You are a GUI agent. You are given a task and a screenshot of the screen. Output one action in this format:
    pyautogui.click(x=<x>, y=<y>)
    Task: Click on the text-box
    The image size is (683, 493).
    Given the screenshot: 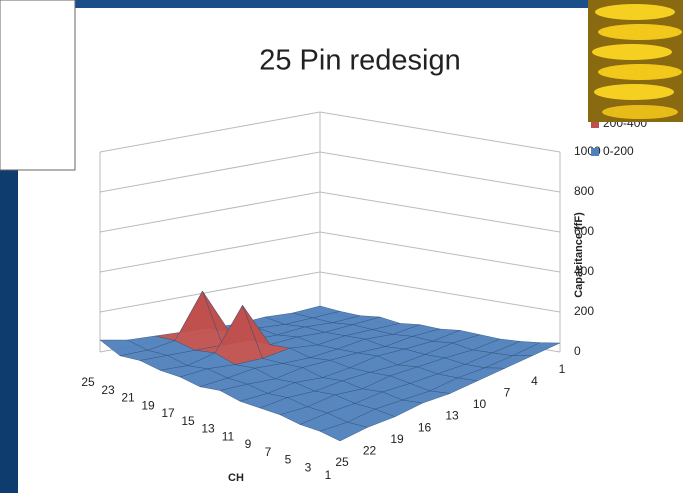 What is the action you would take?
    pyautogui.click(x=38, y=85)
    